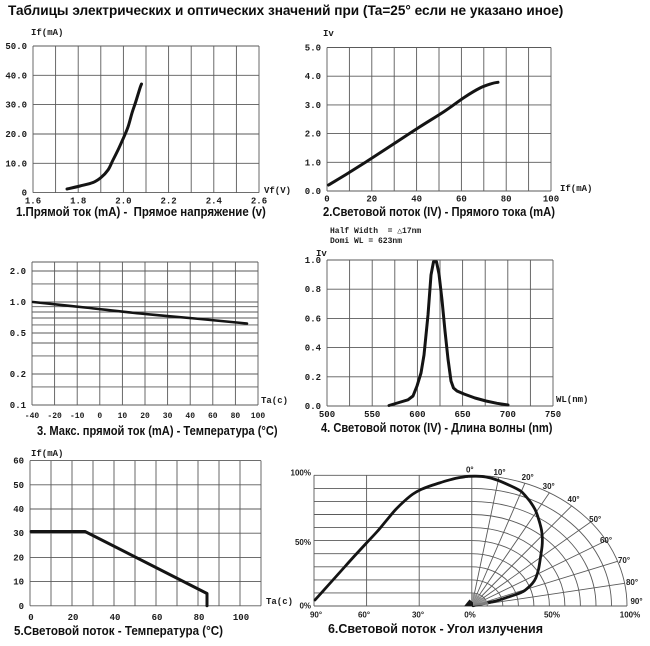 The height and width of the screenshot is (646, 650). Describe the element at coordinates (214, 202) in the screenshot. I see `svg-text: 2.4` at that location.